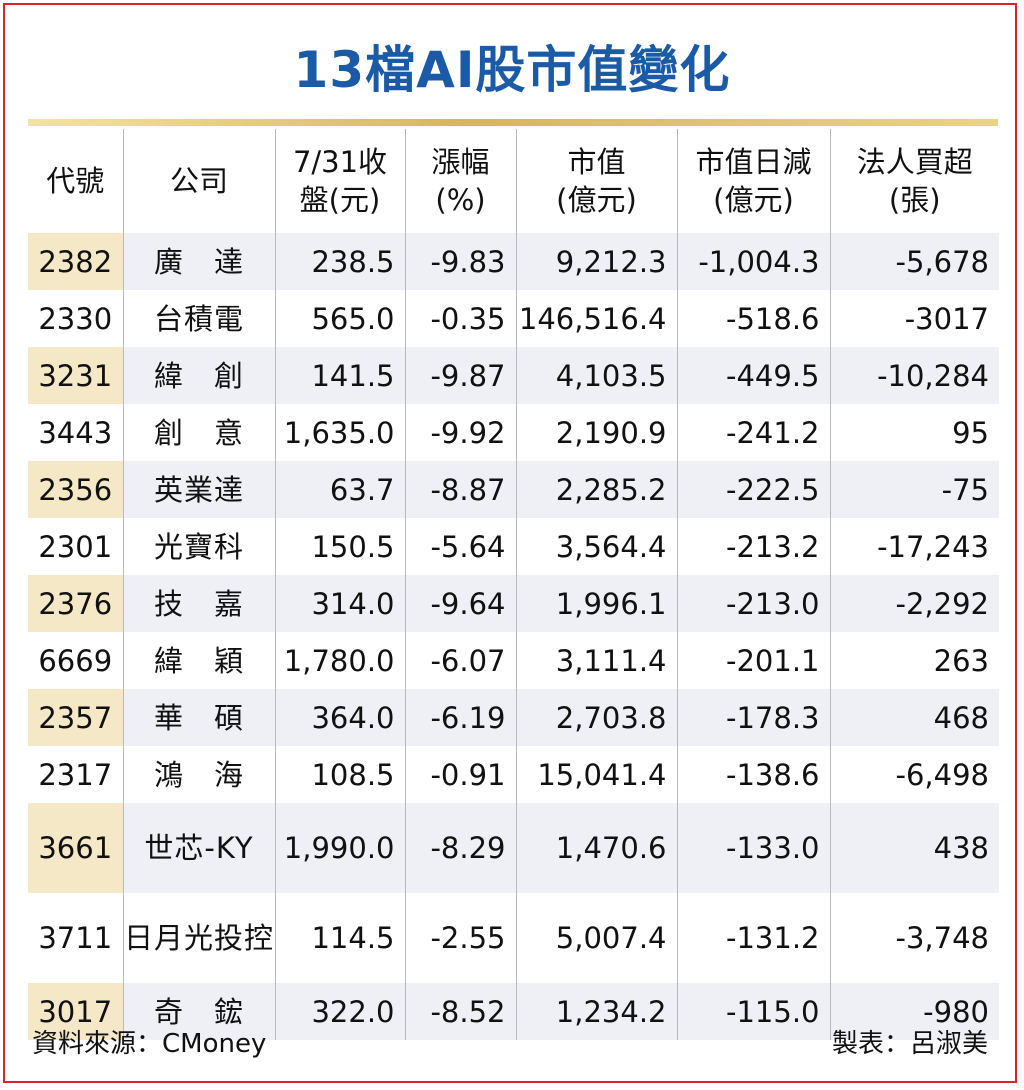 This screenshot has height=1090, width=1024. What do you see at coordinates (339, 1011) in the screenshot?
I see `cell-close: 322.0` at bounding box center [339, 1011].